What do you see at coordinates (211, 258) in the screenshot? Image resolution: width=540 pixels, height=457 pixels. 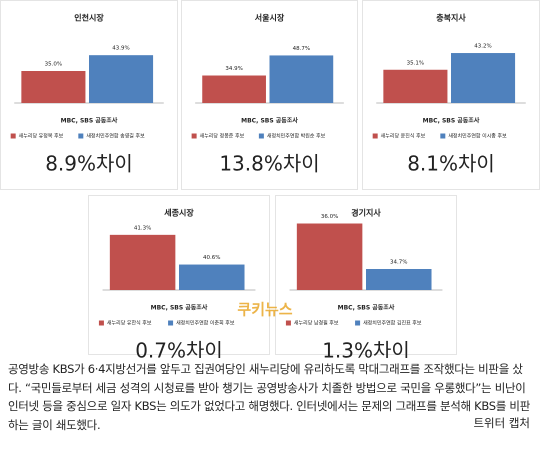 I see `value-label: 40.6%` at bounding box center [211, 258].